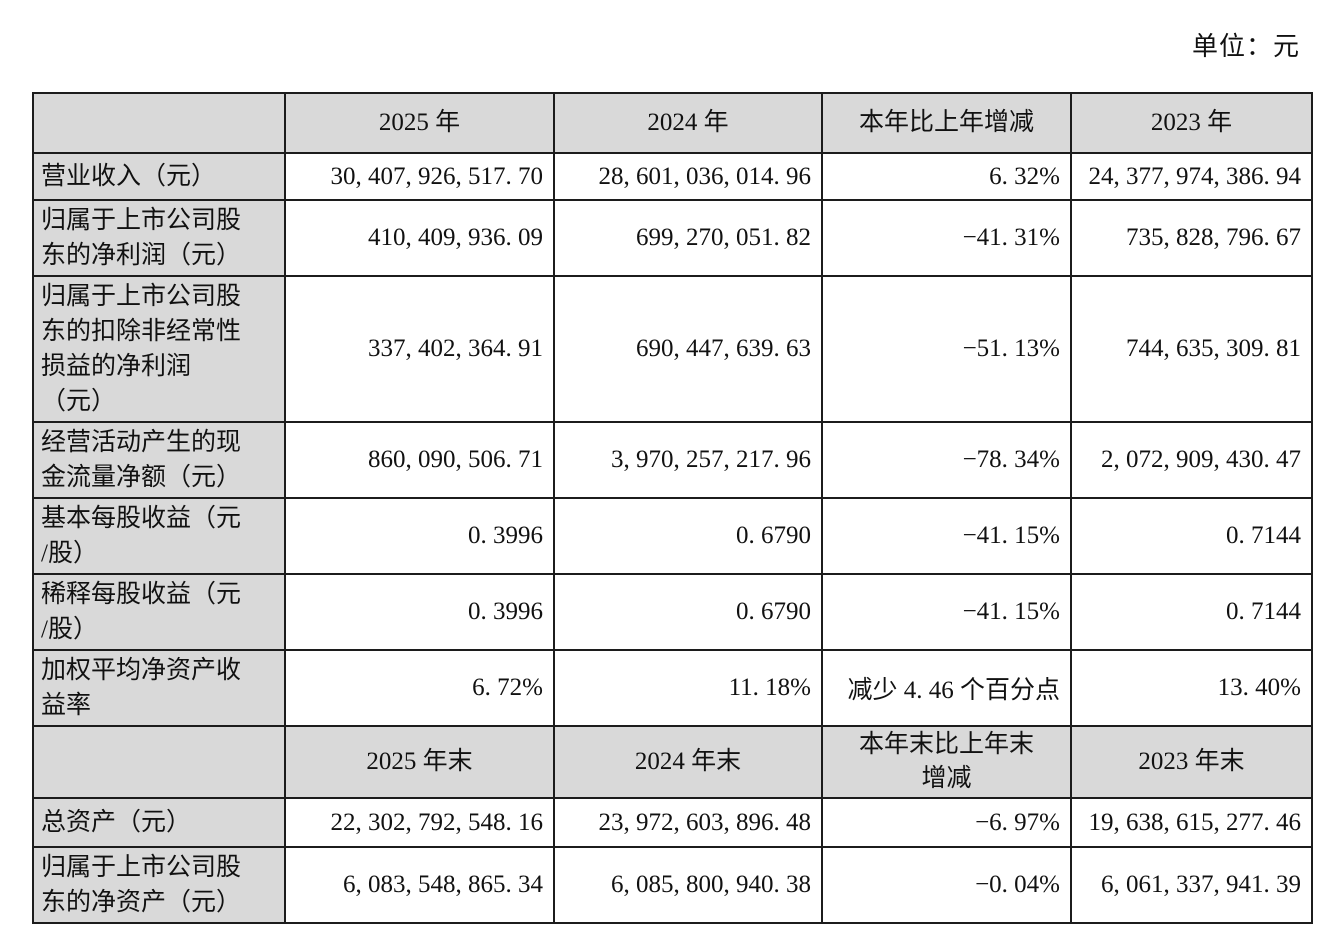  I want to click on value-total-assets-2024: 23, 972, 603, 896. 48, so click(688, 822).